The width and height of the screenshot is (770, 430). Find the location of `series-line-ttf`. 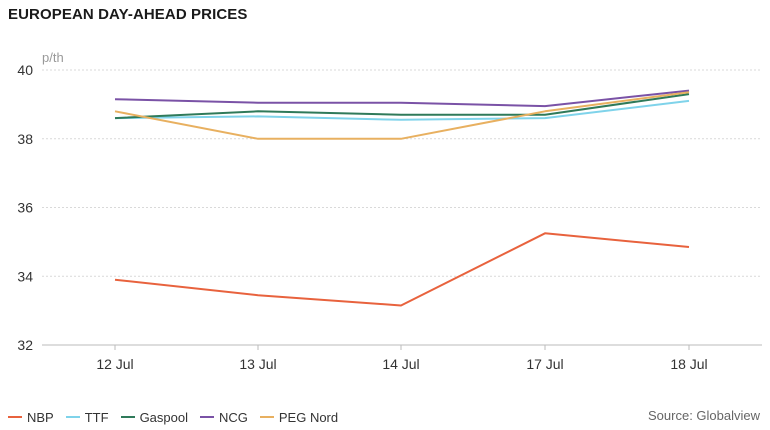

series-line-ttf is located at coordinates (402, 110).